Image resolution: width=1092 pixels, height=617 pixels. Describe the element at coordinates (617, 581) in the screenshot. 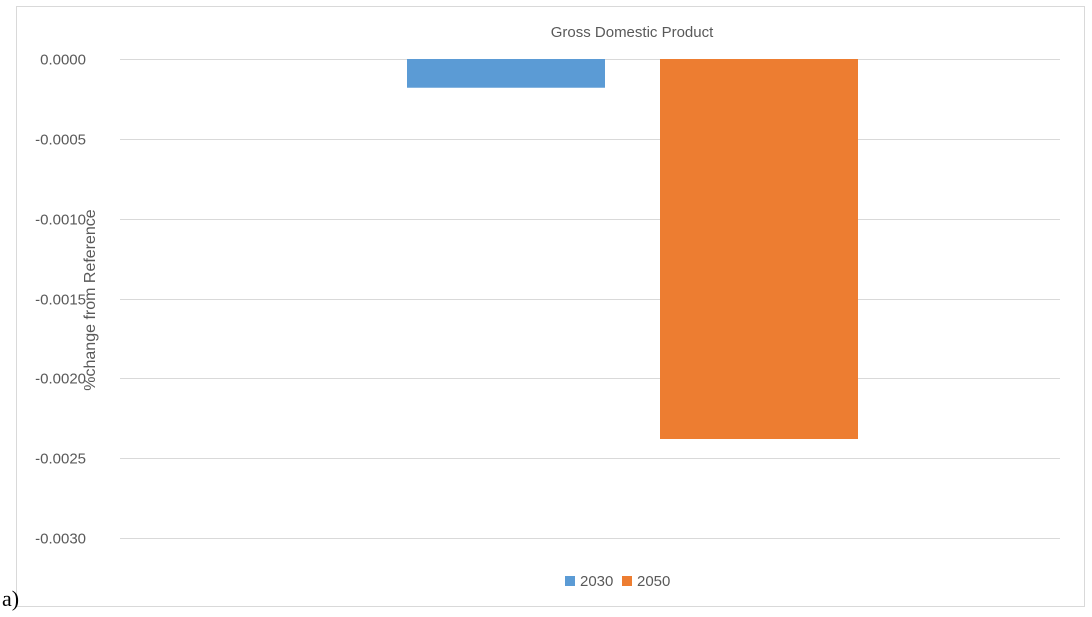

I see `legend: 2030 2050` at that location.